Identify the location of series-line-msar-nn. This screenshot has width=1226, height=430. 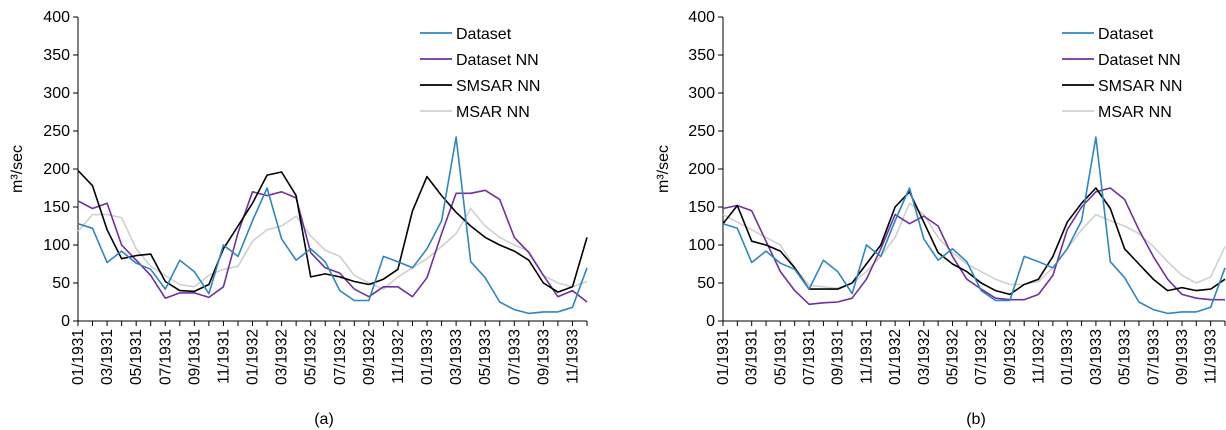
(332, 248).